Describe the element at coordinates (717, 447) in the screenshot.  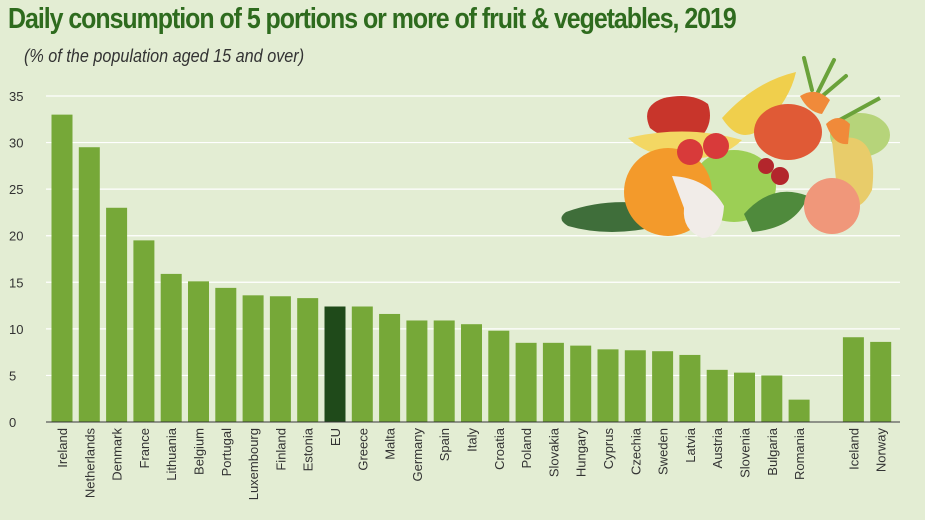
I see `x-tick-label: Austria` at that location.